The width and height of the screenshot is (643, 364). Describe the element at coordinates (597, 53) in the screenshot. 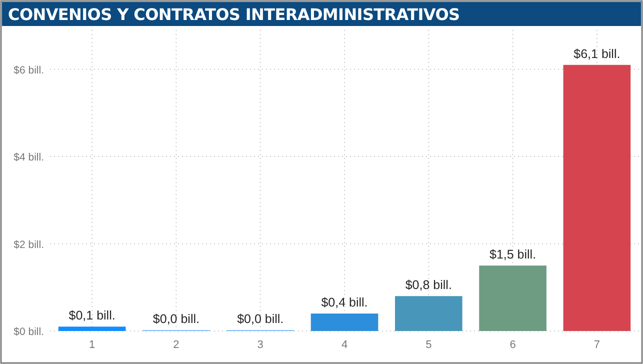

I see `data-label: $6,1 bill.` at that location.